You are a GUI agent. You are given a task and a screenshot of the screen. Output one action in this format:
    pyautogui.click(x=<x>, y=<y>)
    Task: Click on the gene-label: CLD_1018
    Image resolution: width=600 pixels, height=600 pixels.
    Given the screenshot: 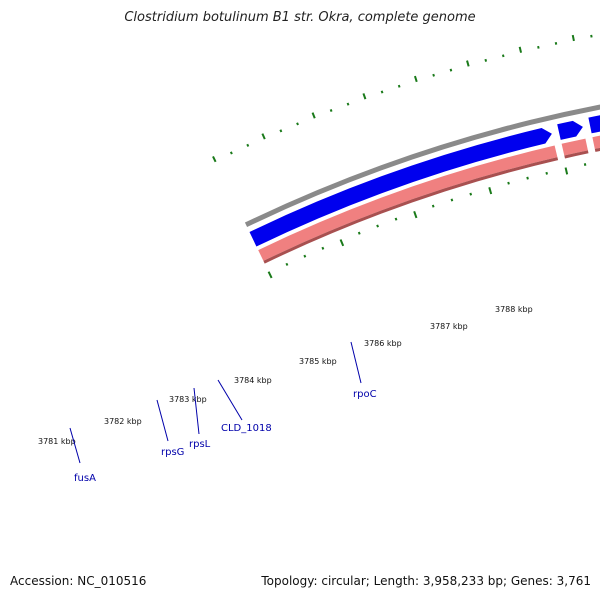 What is the action you would take?
    pyautogui.click(x=246, y=428)
    